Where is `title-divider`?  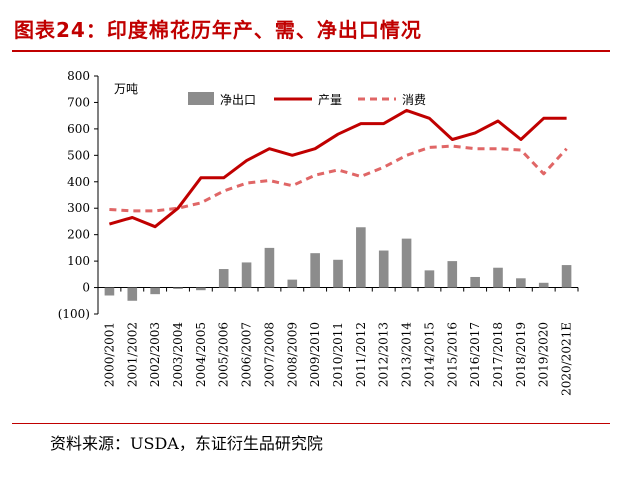 title-divider is located at coordinates (311, 51).